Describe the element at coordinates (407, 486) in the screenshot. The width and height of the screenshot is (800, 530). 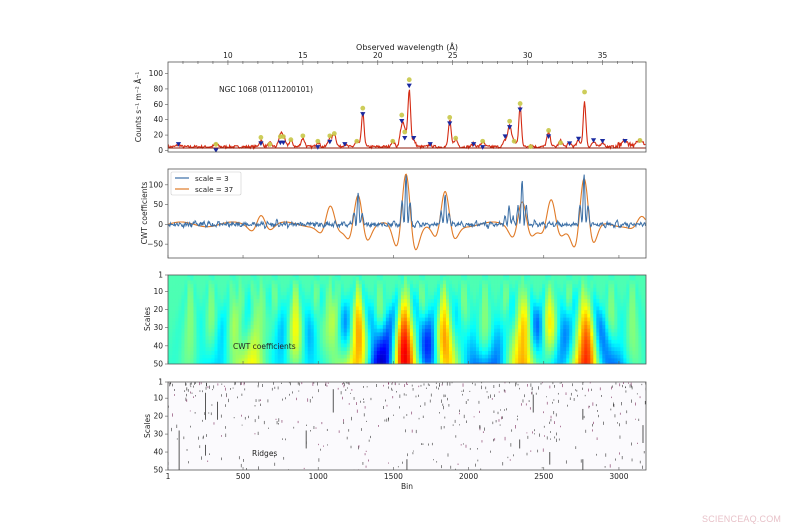
I see `bin-xlabel: Bin` at that location.